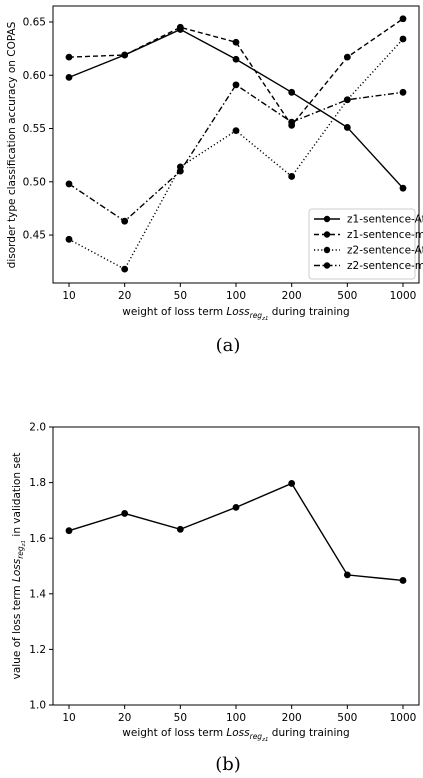 The width and height of the screenshot is (423, 778). I want to click on series-group-b, so click(236, 532).